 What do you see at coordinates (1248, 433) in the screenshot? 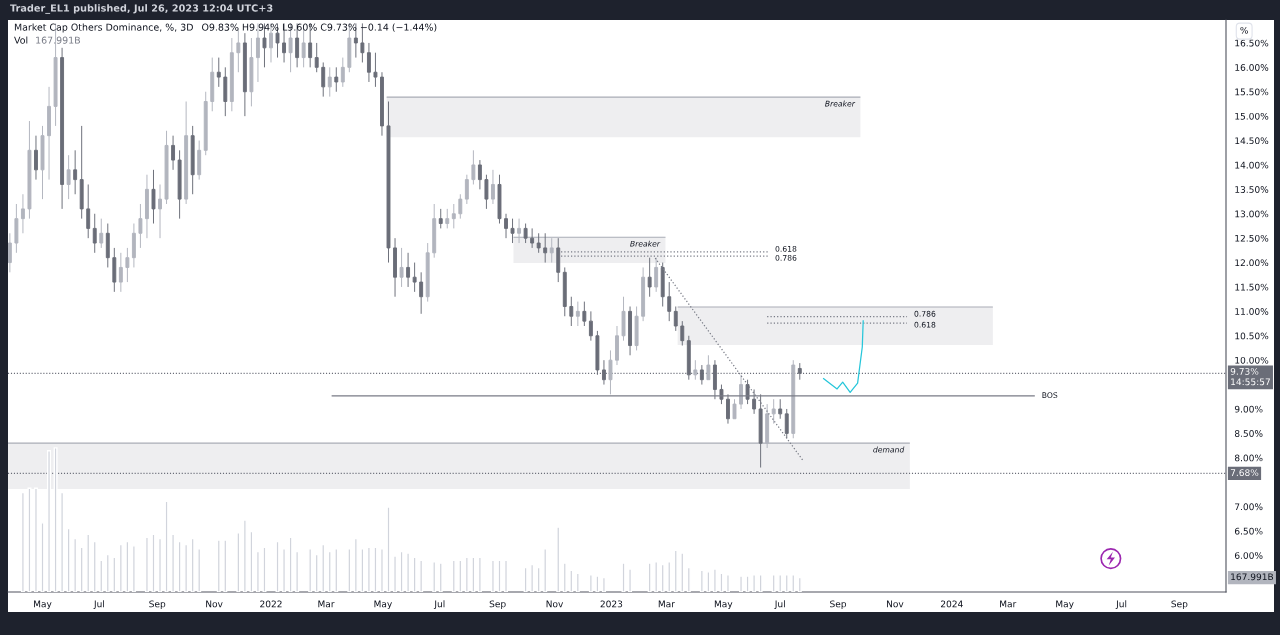
I see `y-tick-label: 8.50%` at bounding box center [1248, 433].